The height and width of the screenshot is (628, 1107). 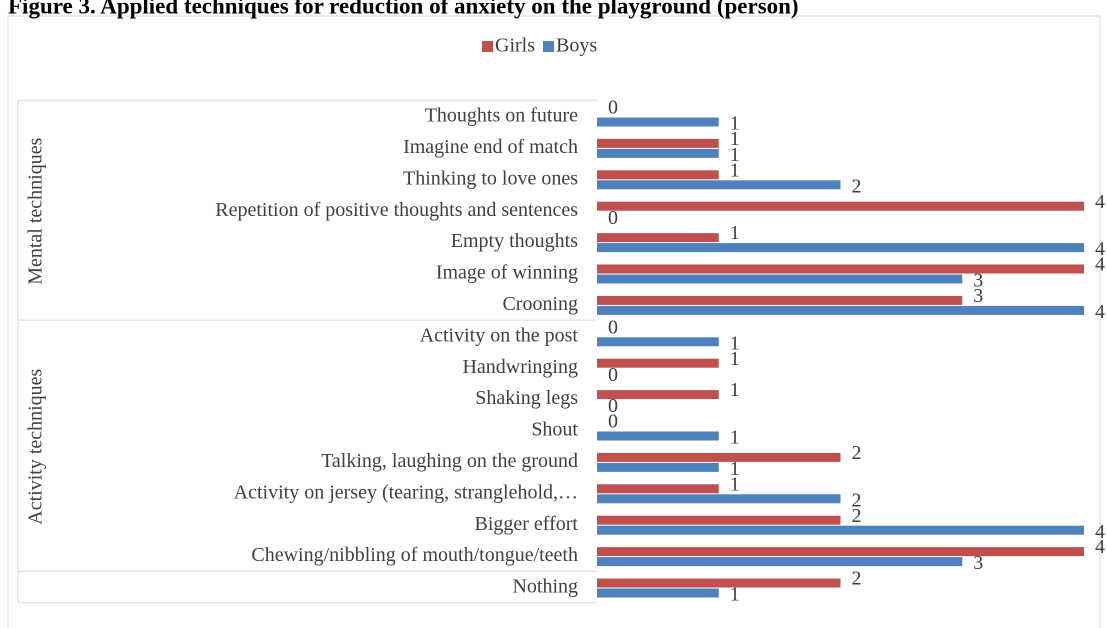 I want to click on category-label: Imagine end of match, so click(x=490, y=147).